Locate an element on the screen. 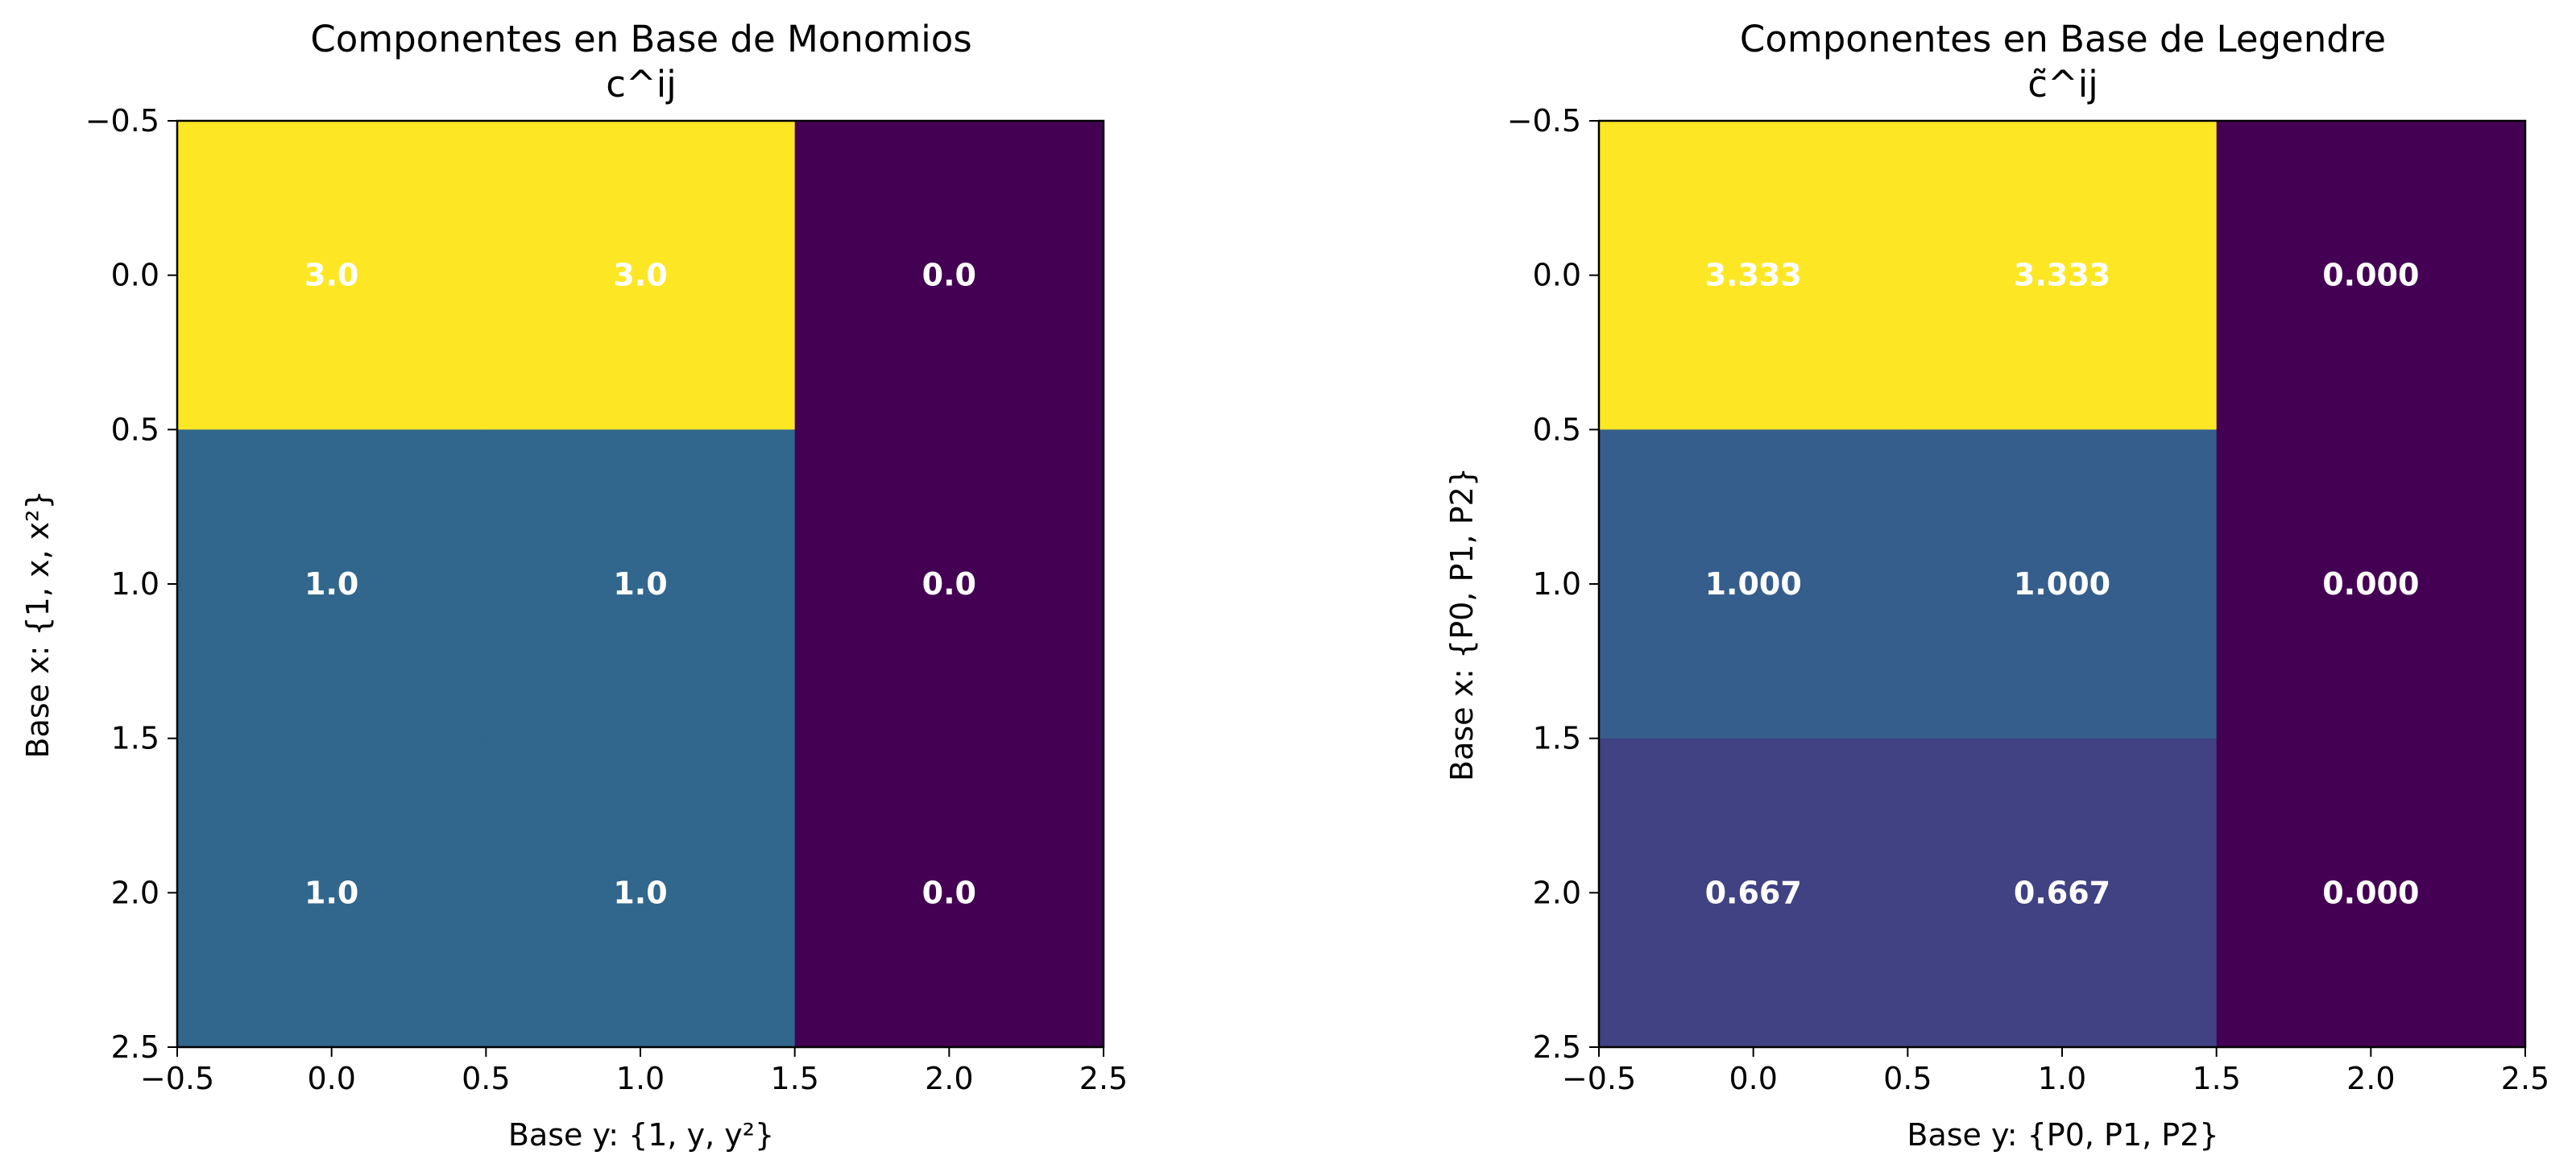 This screenshot has height=1176, width=2576. cell-label-2-0: 1.0 is located at coordinates (331, 892).